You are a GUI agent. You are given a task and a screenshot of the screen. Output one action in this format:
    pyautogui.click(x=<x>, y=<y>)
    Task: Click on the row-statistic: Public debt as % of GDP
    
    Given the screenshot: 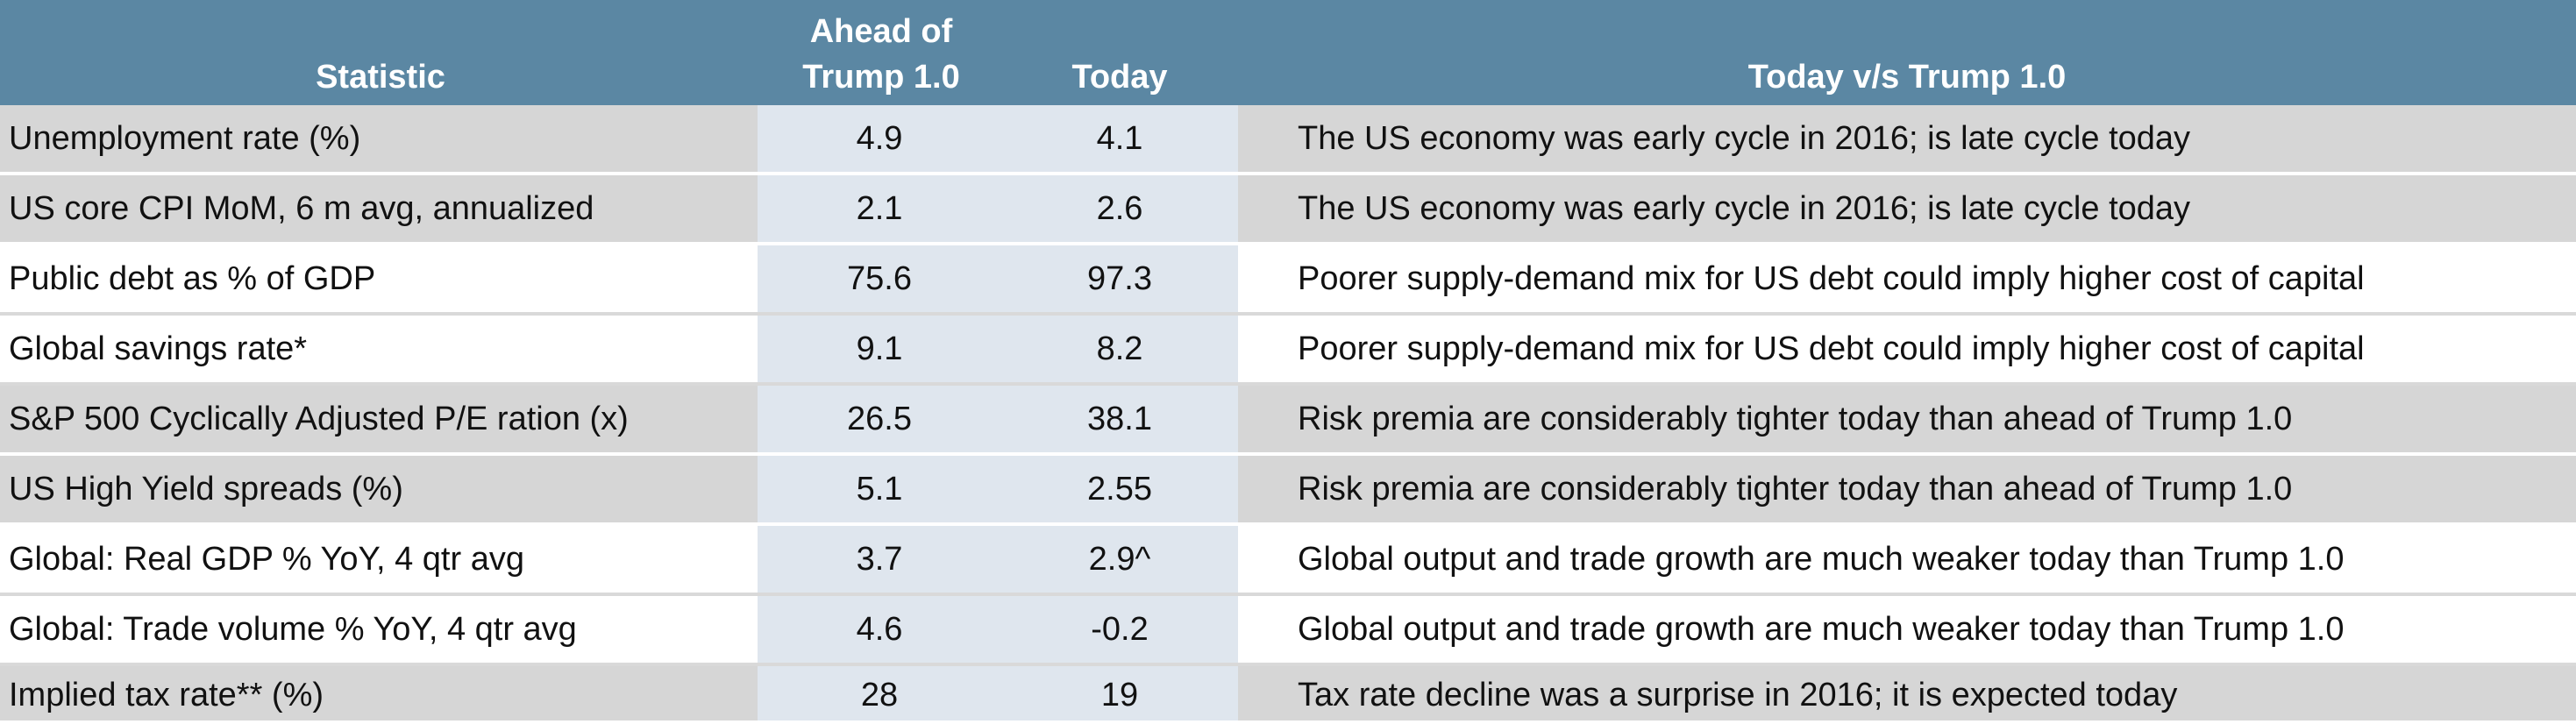 What is the action you would take?
    pyautogui.click(x=192, y=278)
    